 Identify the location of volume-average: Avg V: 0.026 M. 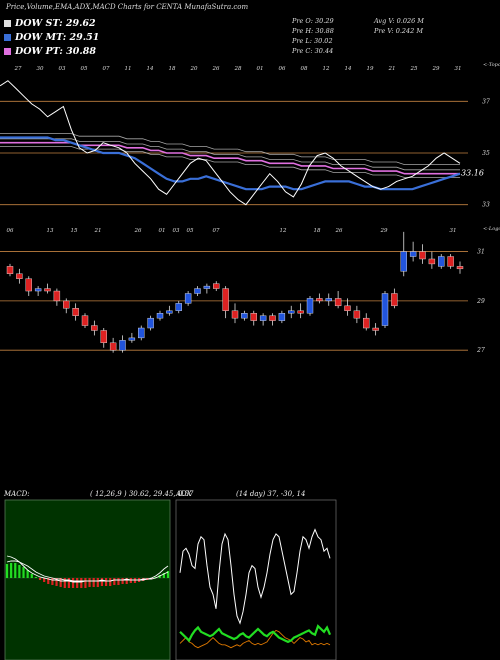
(399, 21).